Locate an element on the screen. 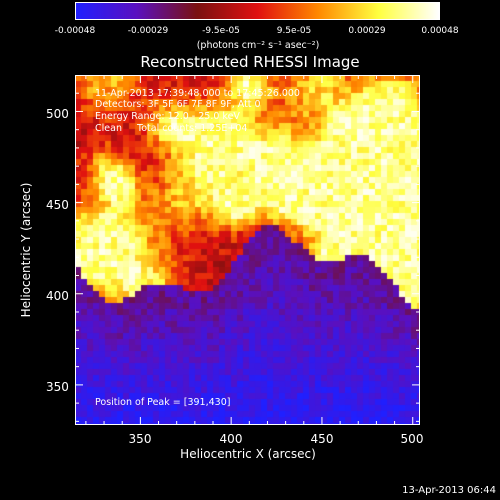  colorbar-tick: -0.00048 is located at coordinates (75, 31).